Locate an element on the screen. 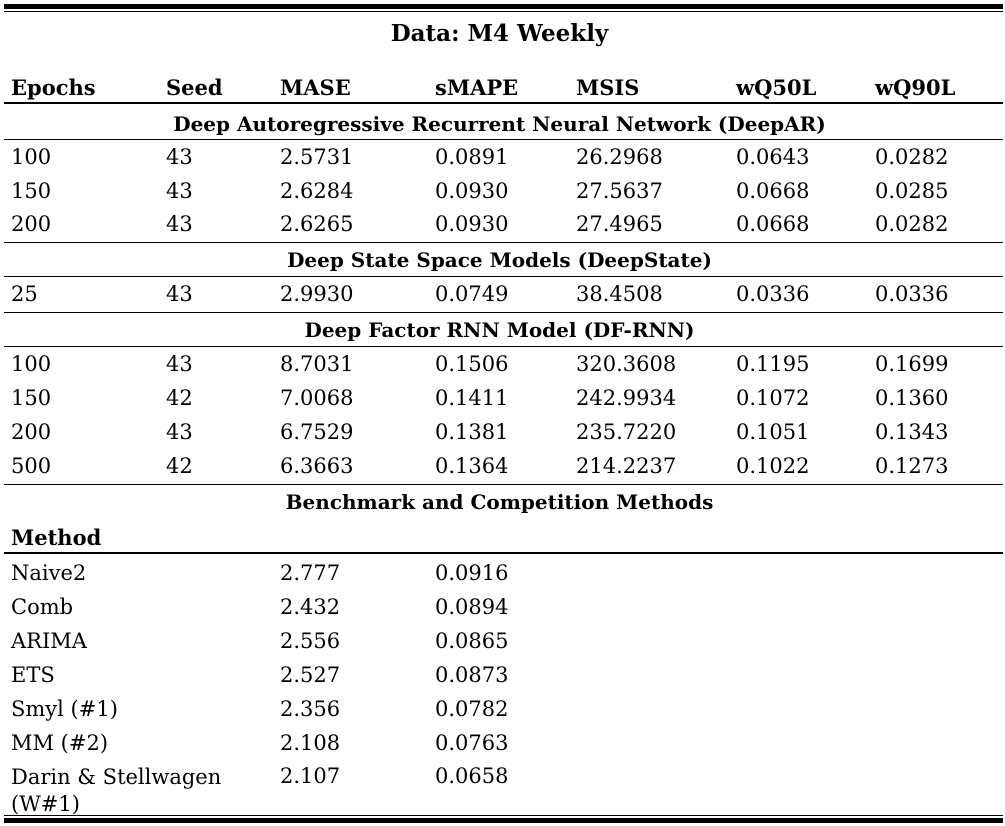 The width and height of the screenshot is (1005, 826). header-rule is located at coordinates (503, 103).